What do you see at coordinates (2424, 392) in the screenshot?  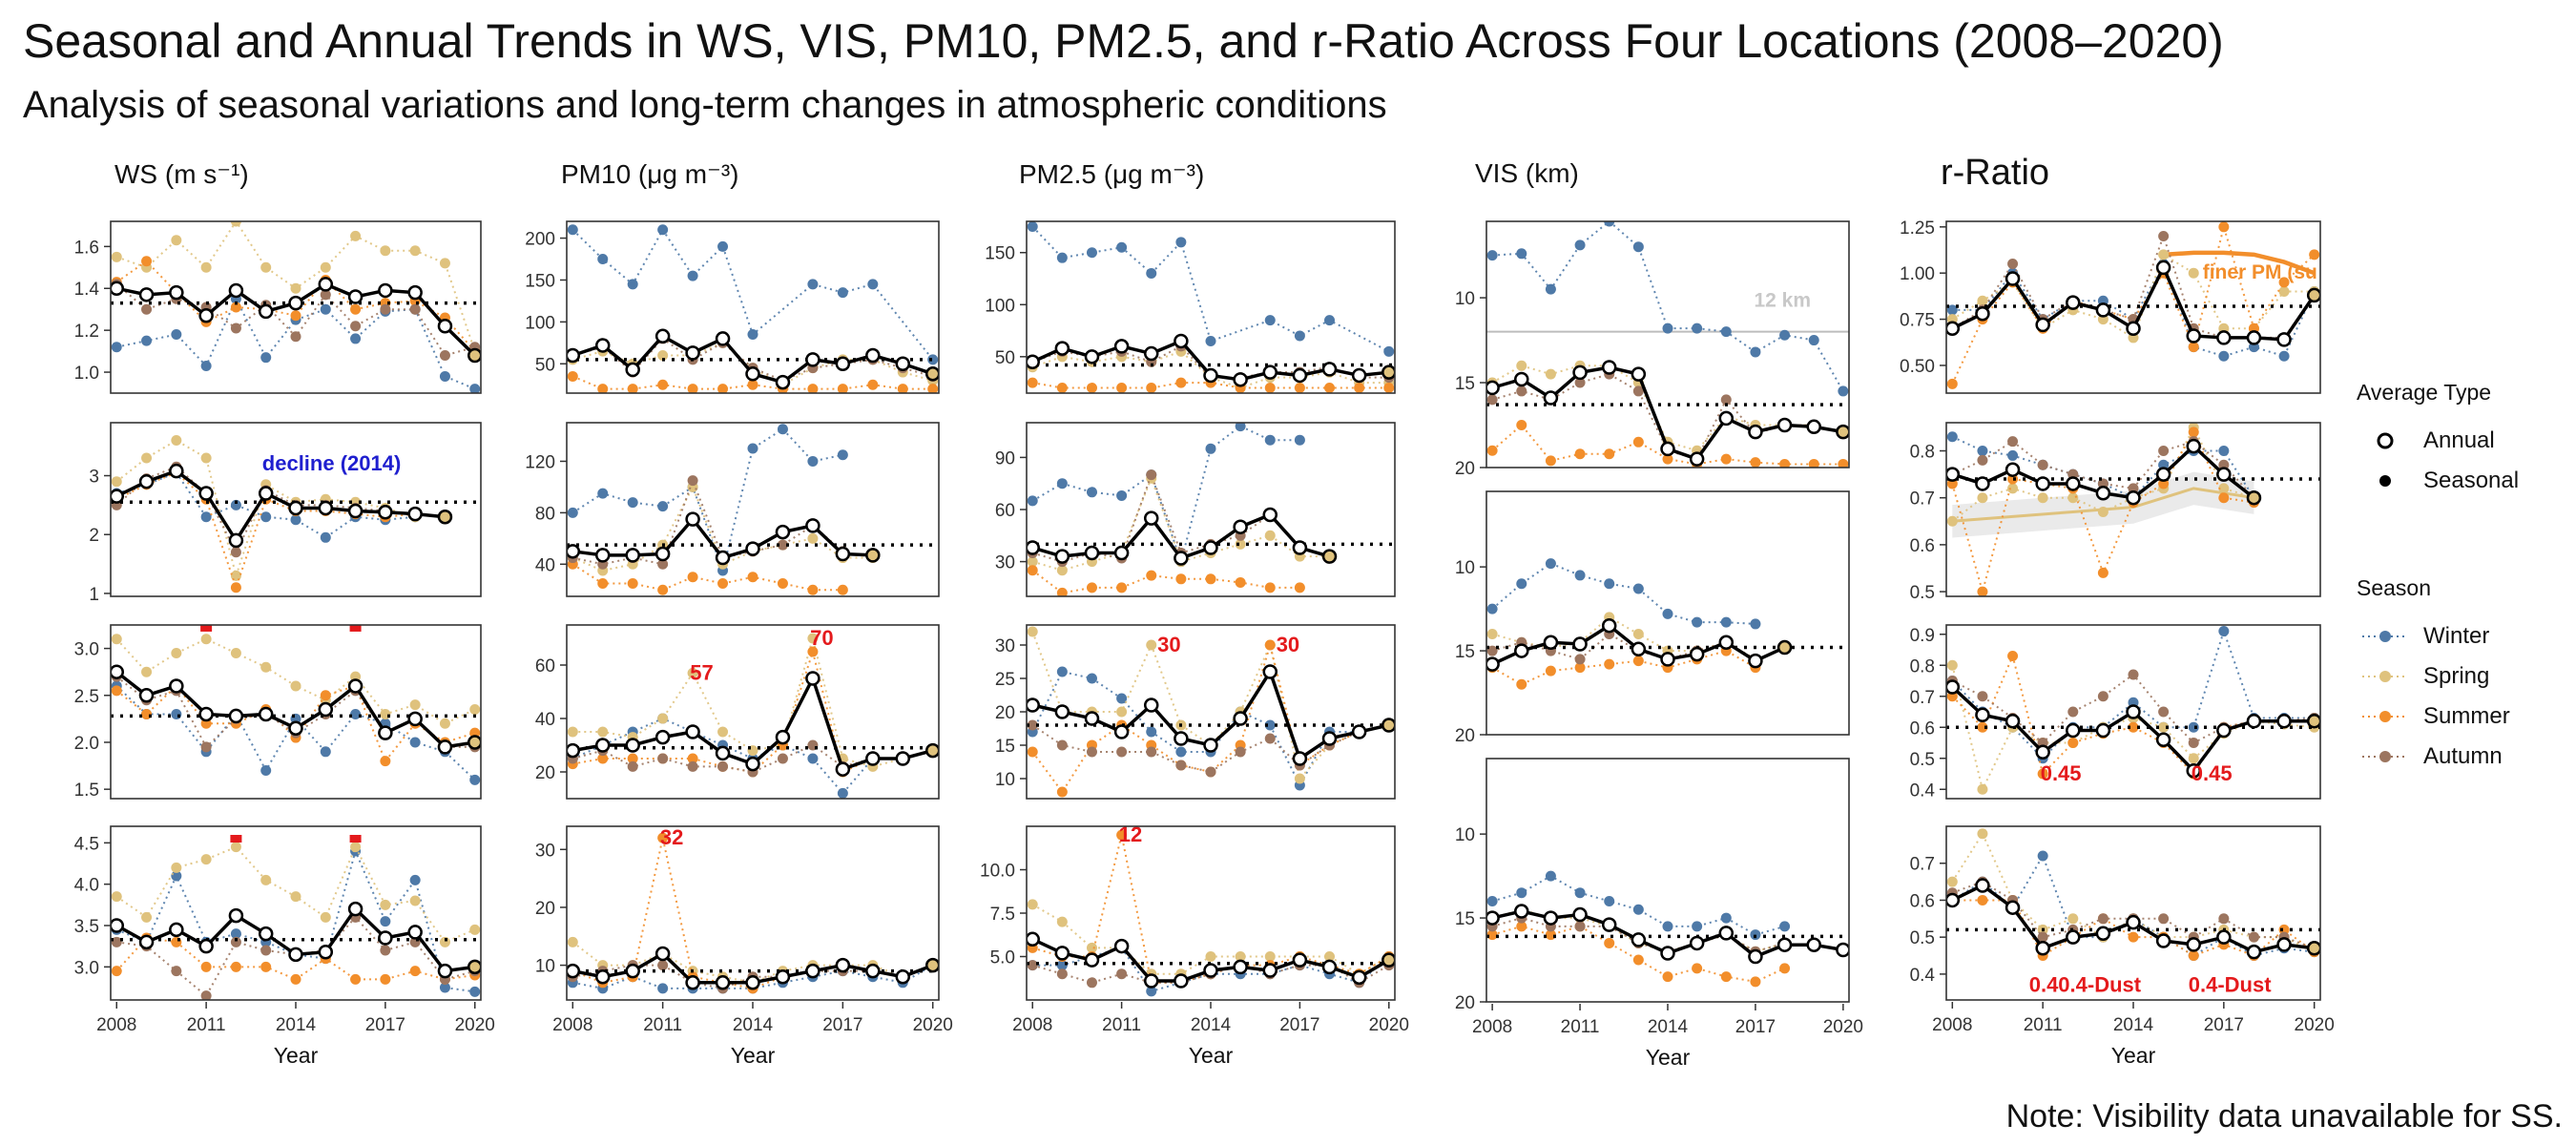 I see `legend-average-title: Average Type` at bounding box center [2424, 392].